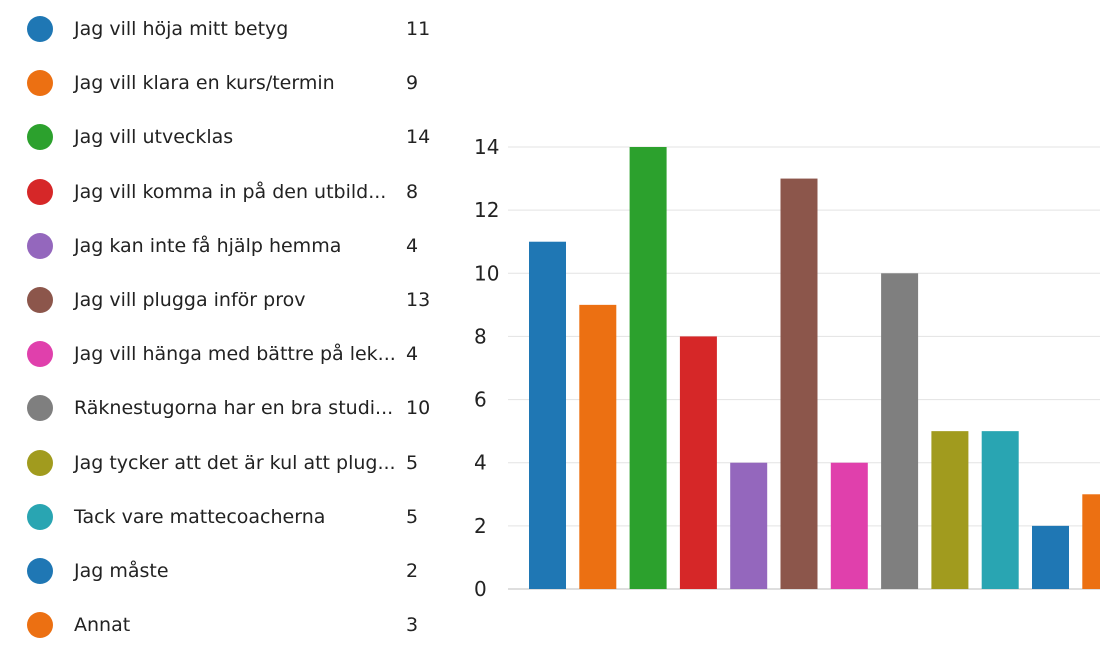  Describe the element at coordinates (480, 336) in the screenshot. I see `y-tick-label: 8` at that location.